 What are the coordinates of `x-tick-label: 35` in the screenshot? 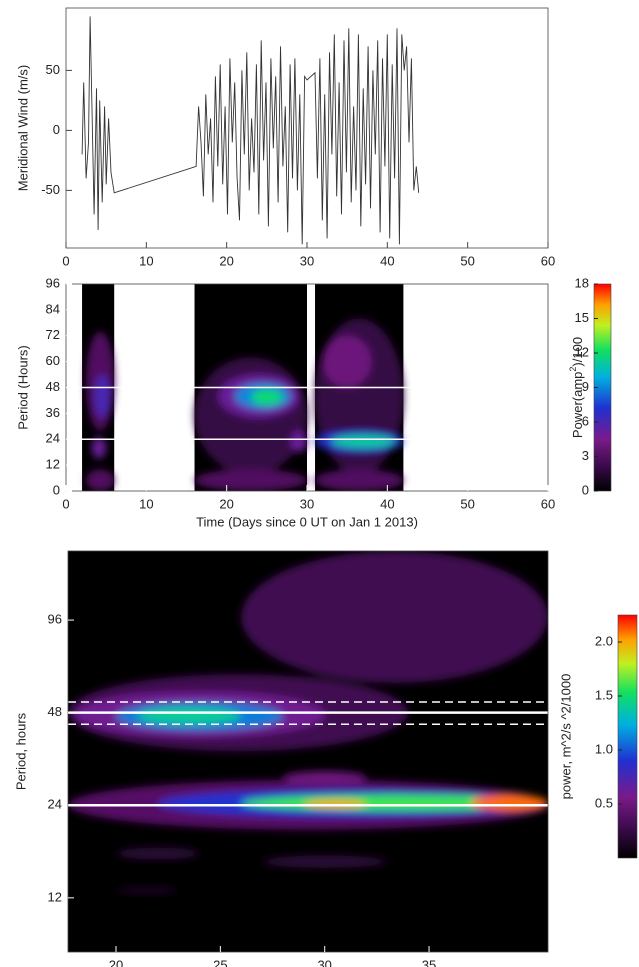 It's located at (429, 962).